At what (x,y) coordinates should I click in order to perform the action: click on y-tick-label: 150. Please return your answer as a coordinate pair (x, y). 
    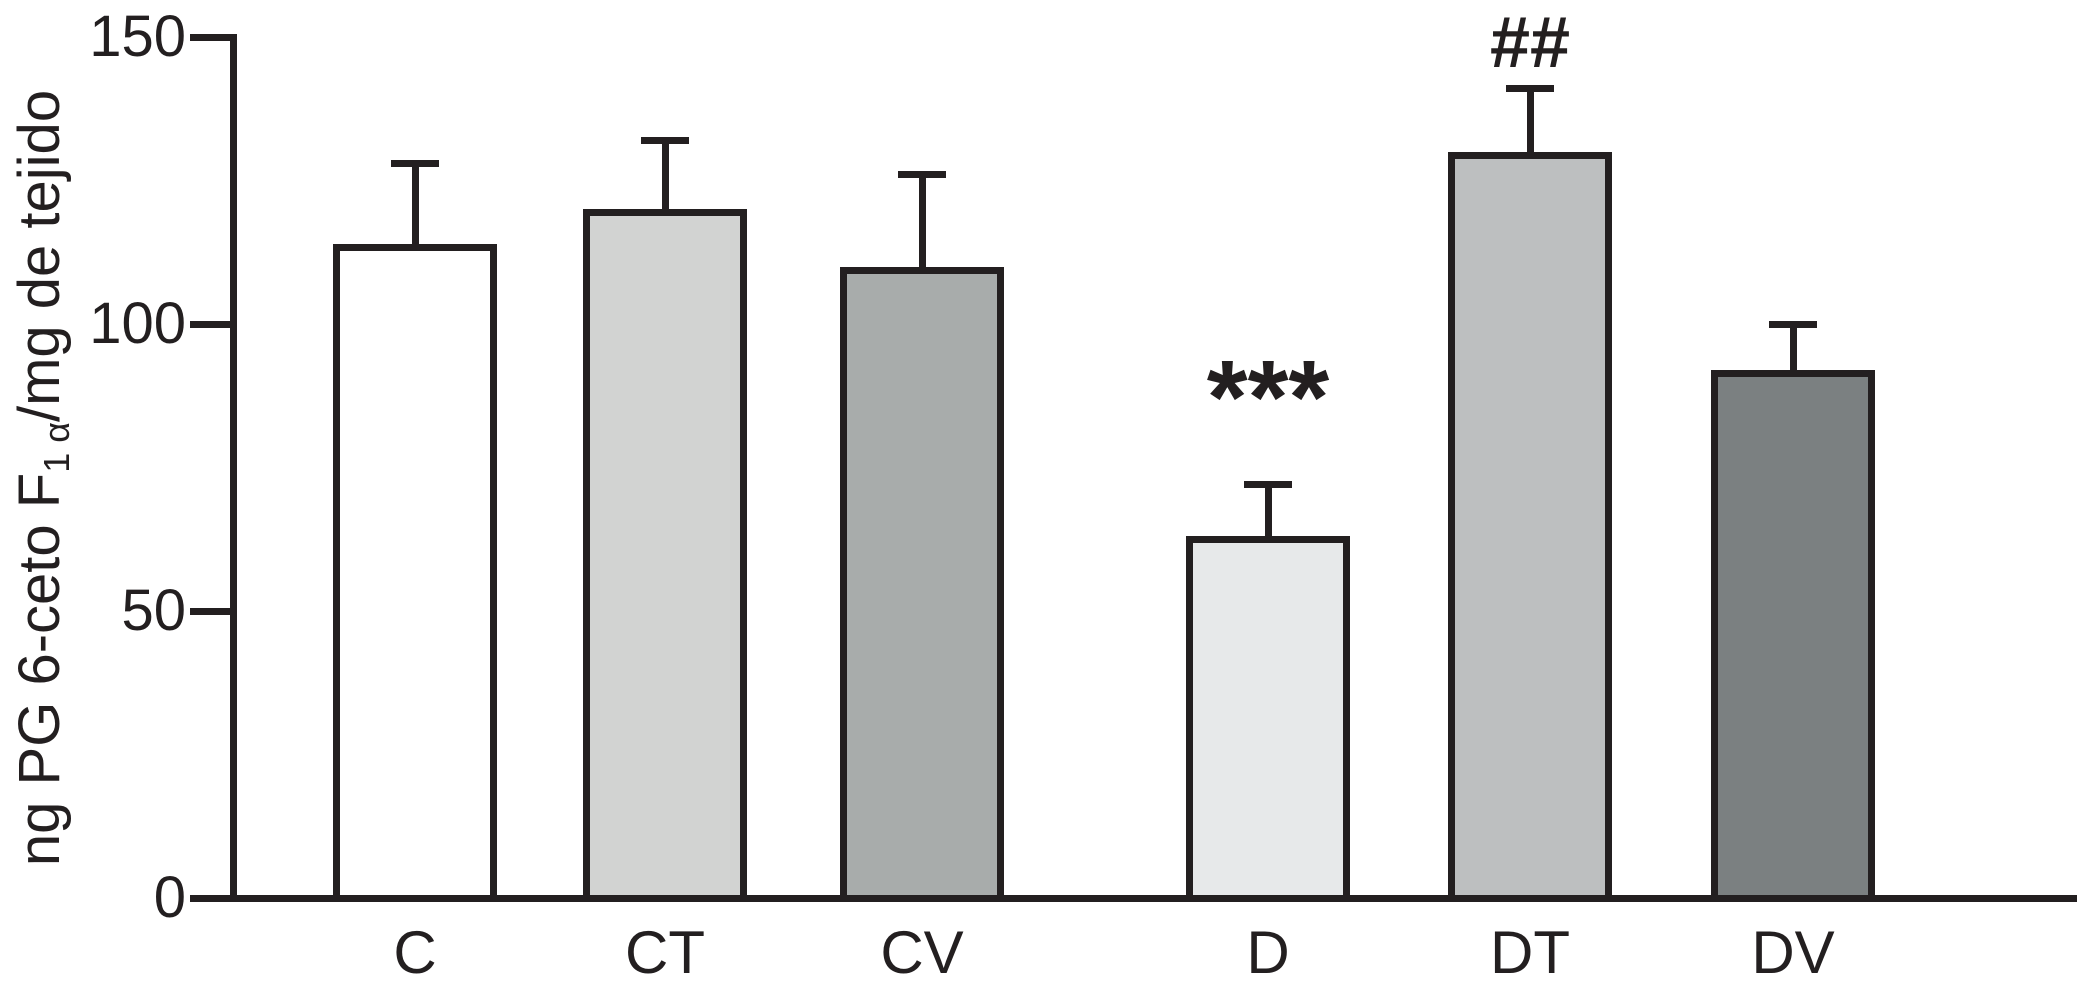
    Looking at the image, I should click on (137, 36).